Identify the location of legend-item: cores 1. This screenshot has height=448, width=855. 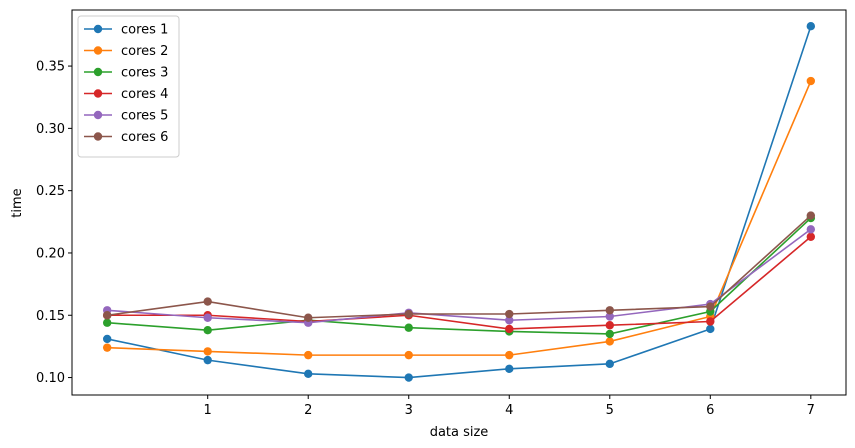
(126, 30).